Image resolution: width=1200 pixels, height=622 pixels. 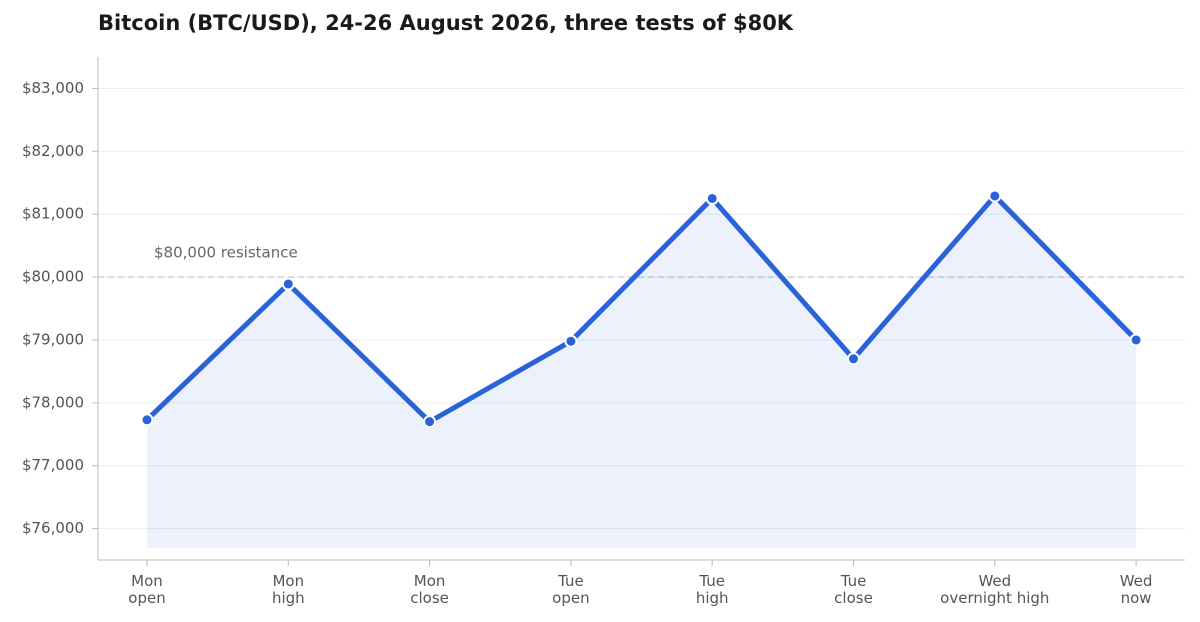 What do you see at coordinates (226, 253) in the screenshot?
I see `reference-label: $80,000 resistance` at bounding box center [226, 253].